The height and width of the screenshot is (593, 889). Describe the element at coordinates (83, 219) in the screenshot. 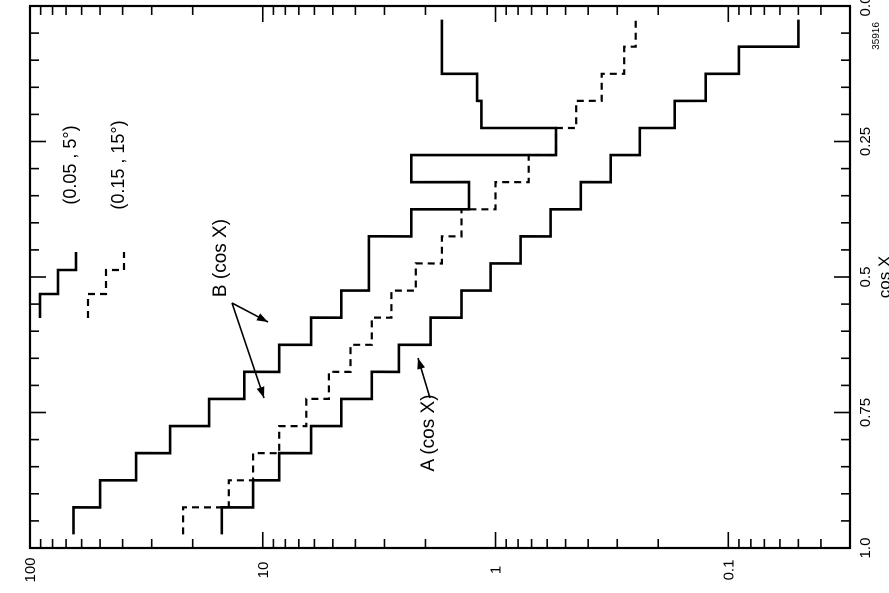

I see `legend: (0.05 , 5°) (0.15 , 15°)` at that location.